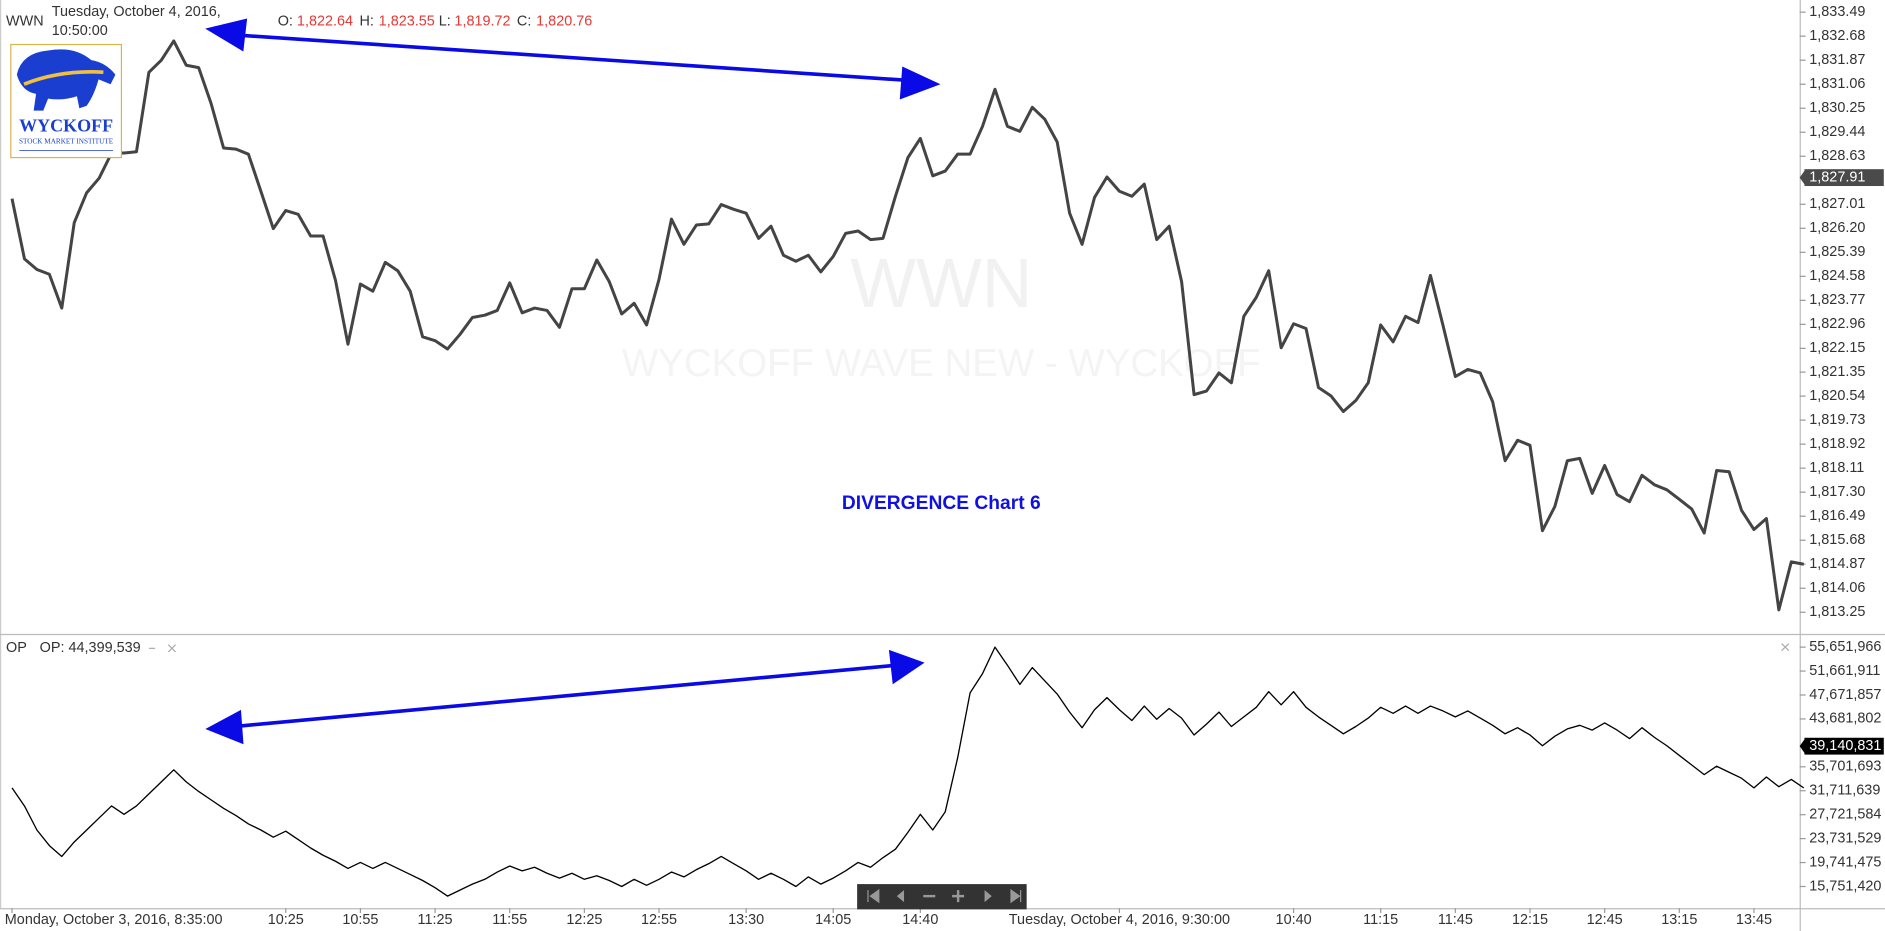 Image resolution: width=1885 pixels, height=931 pixels. I want to click on y-tick-label: 1,831.06, so click(1837, 84).